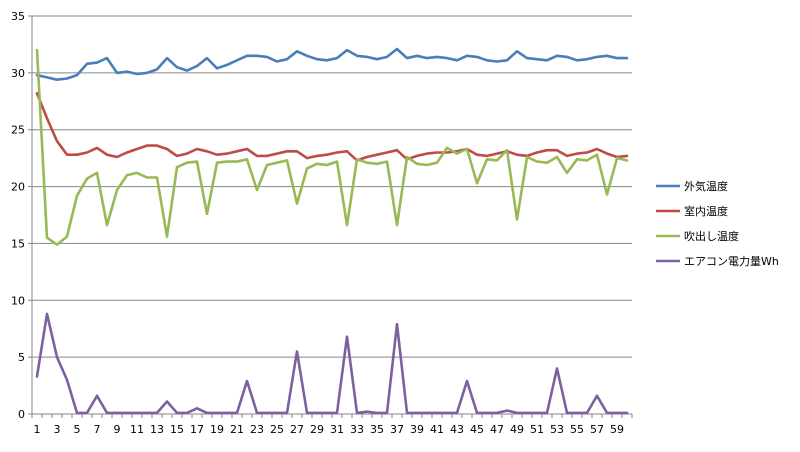  Describe the element at coordinates (157, 429) in the screenshot. I see `x-tick-label: 13` at that location.